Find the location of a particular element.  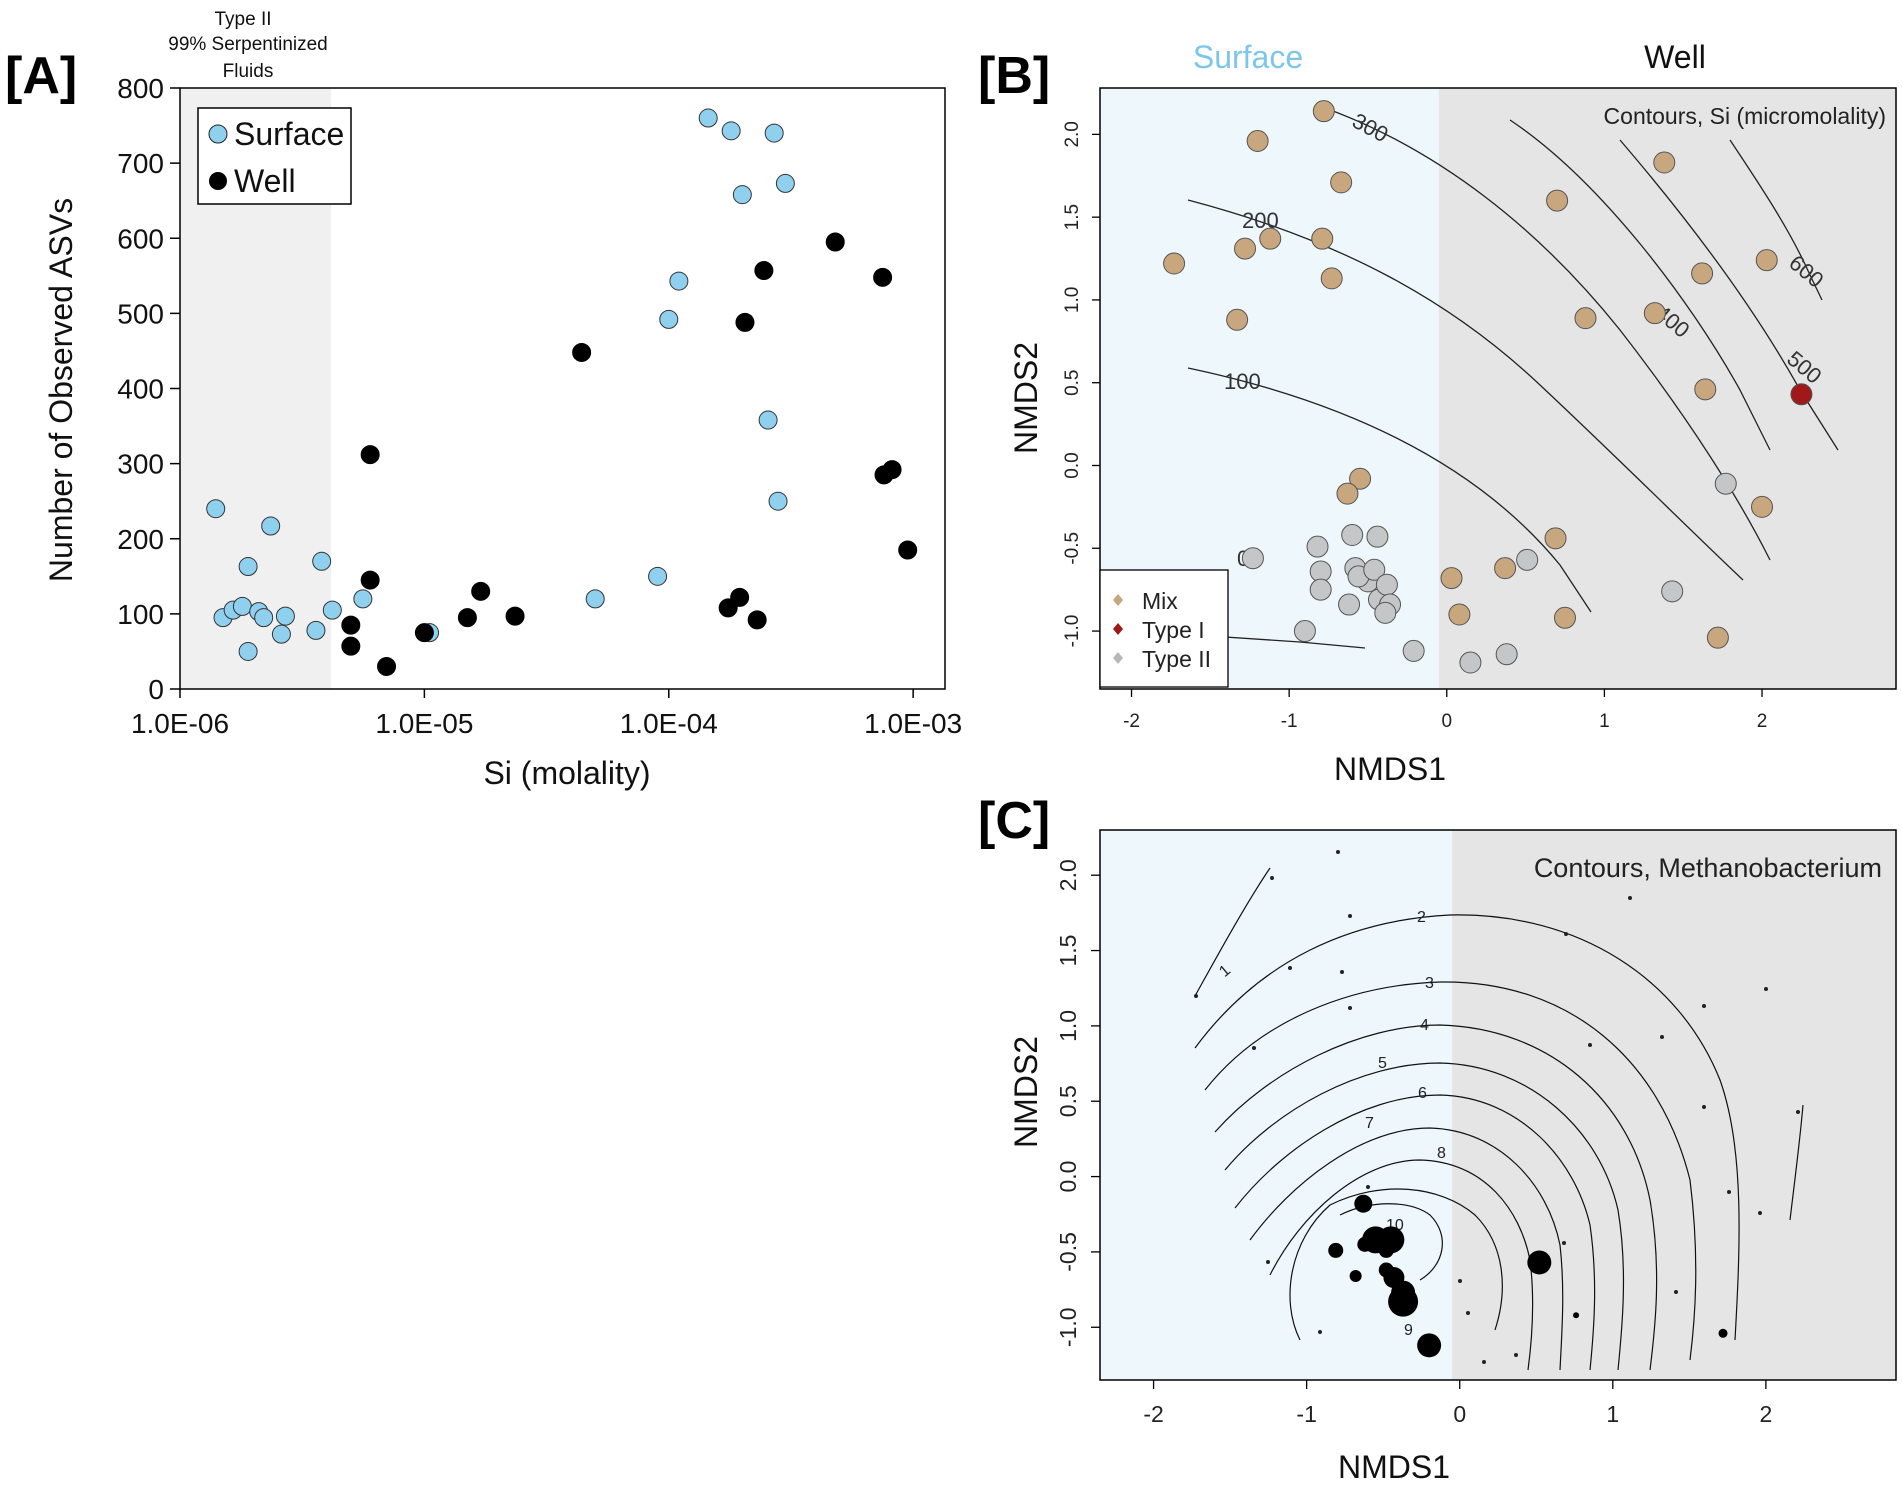

y-tick-label: 200 is located at coordinates (140, 539).